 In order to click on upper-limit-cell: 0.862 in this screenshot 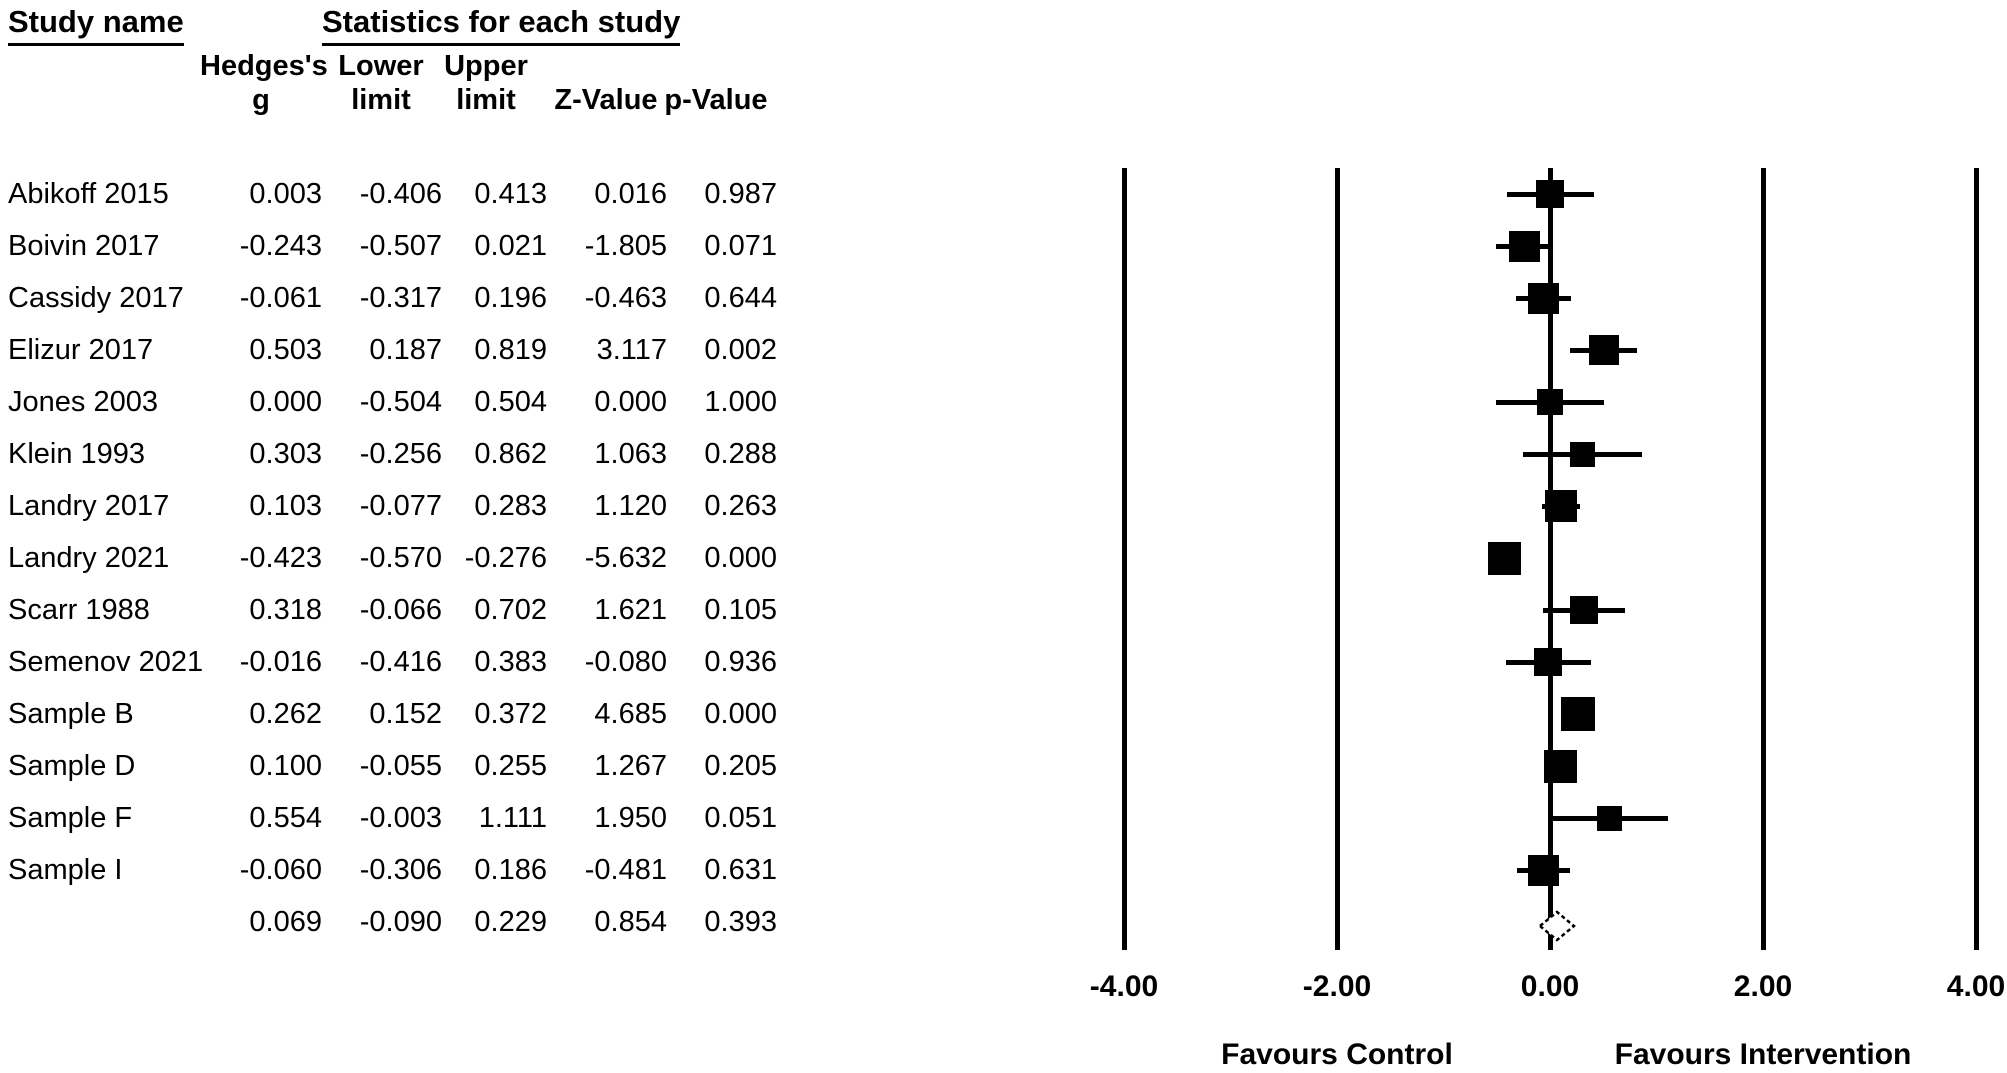, I will do `click(510, 454)`.